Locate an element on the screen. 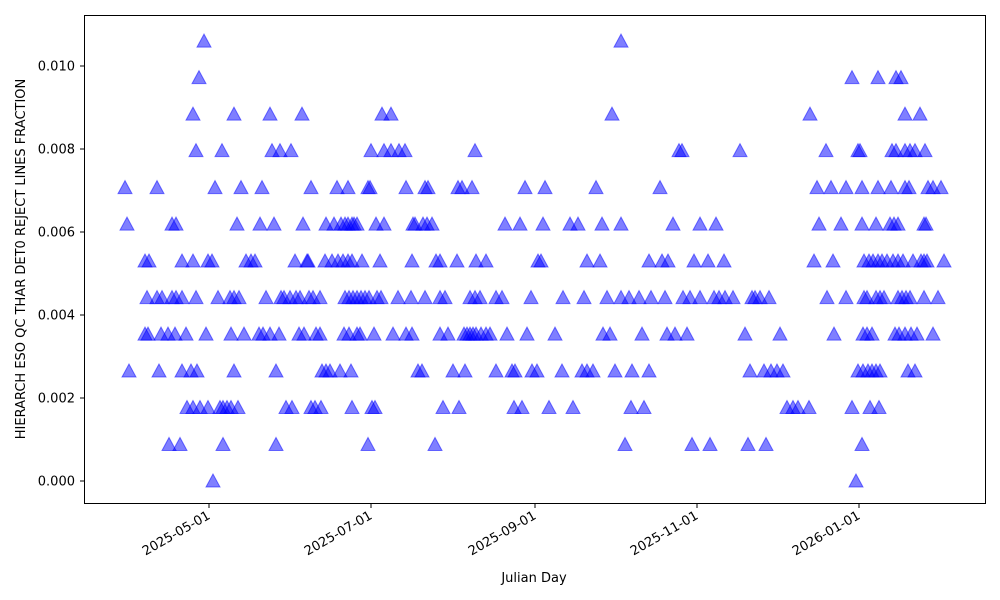  y-tick-label: 0.000 is located at coordinates (56, 482).